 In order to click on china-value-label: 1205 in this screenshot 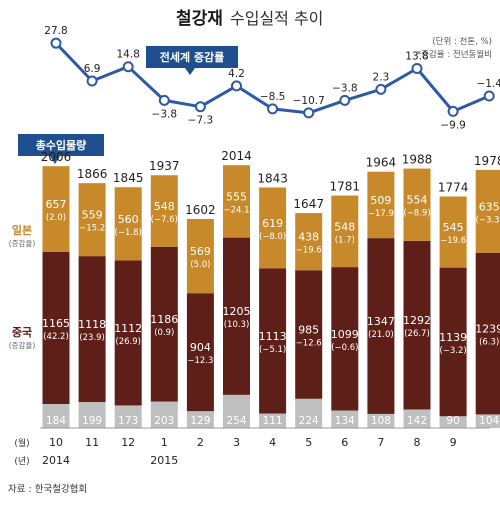, I will do `click(237, 311)`.